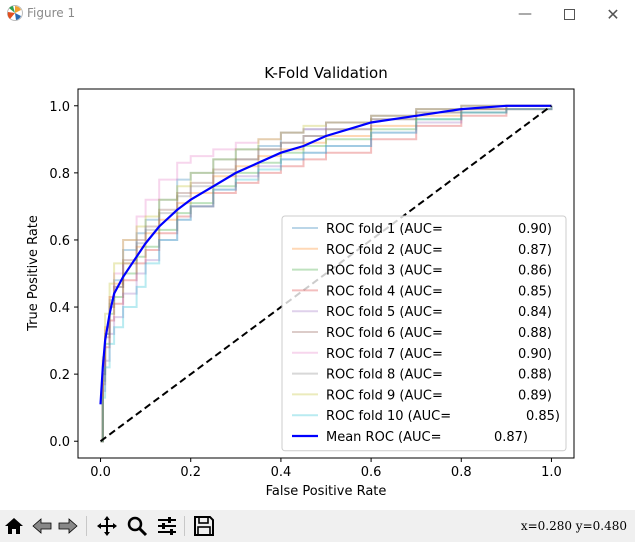 The width and height of the screenshot is (635, 542). I want to click on back-arrow-icon, so click(42, 526).